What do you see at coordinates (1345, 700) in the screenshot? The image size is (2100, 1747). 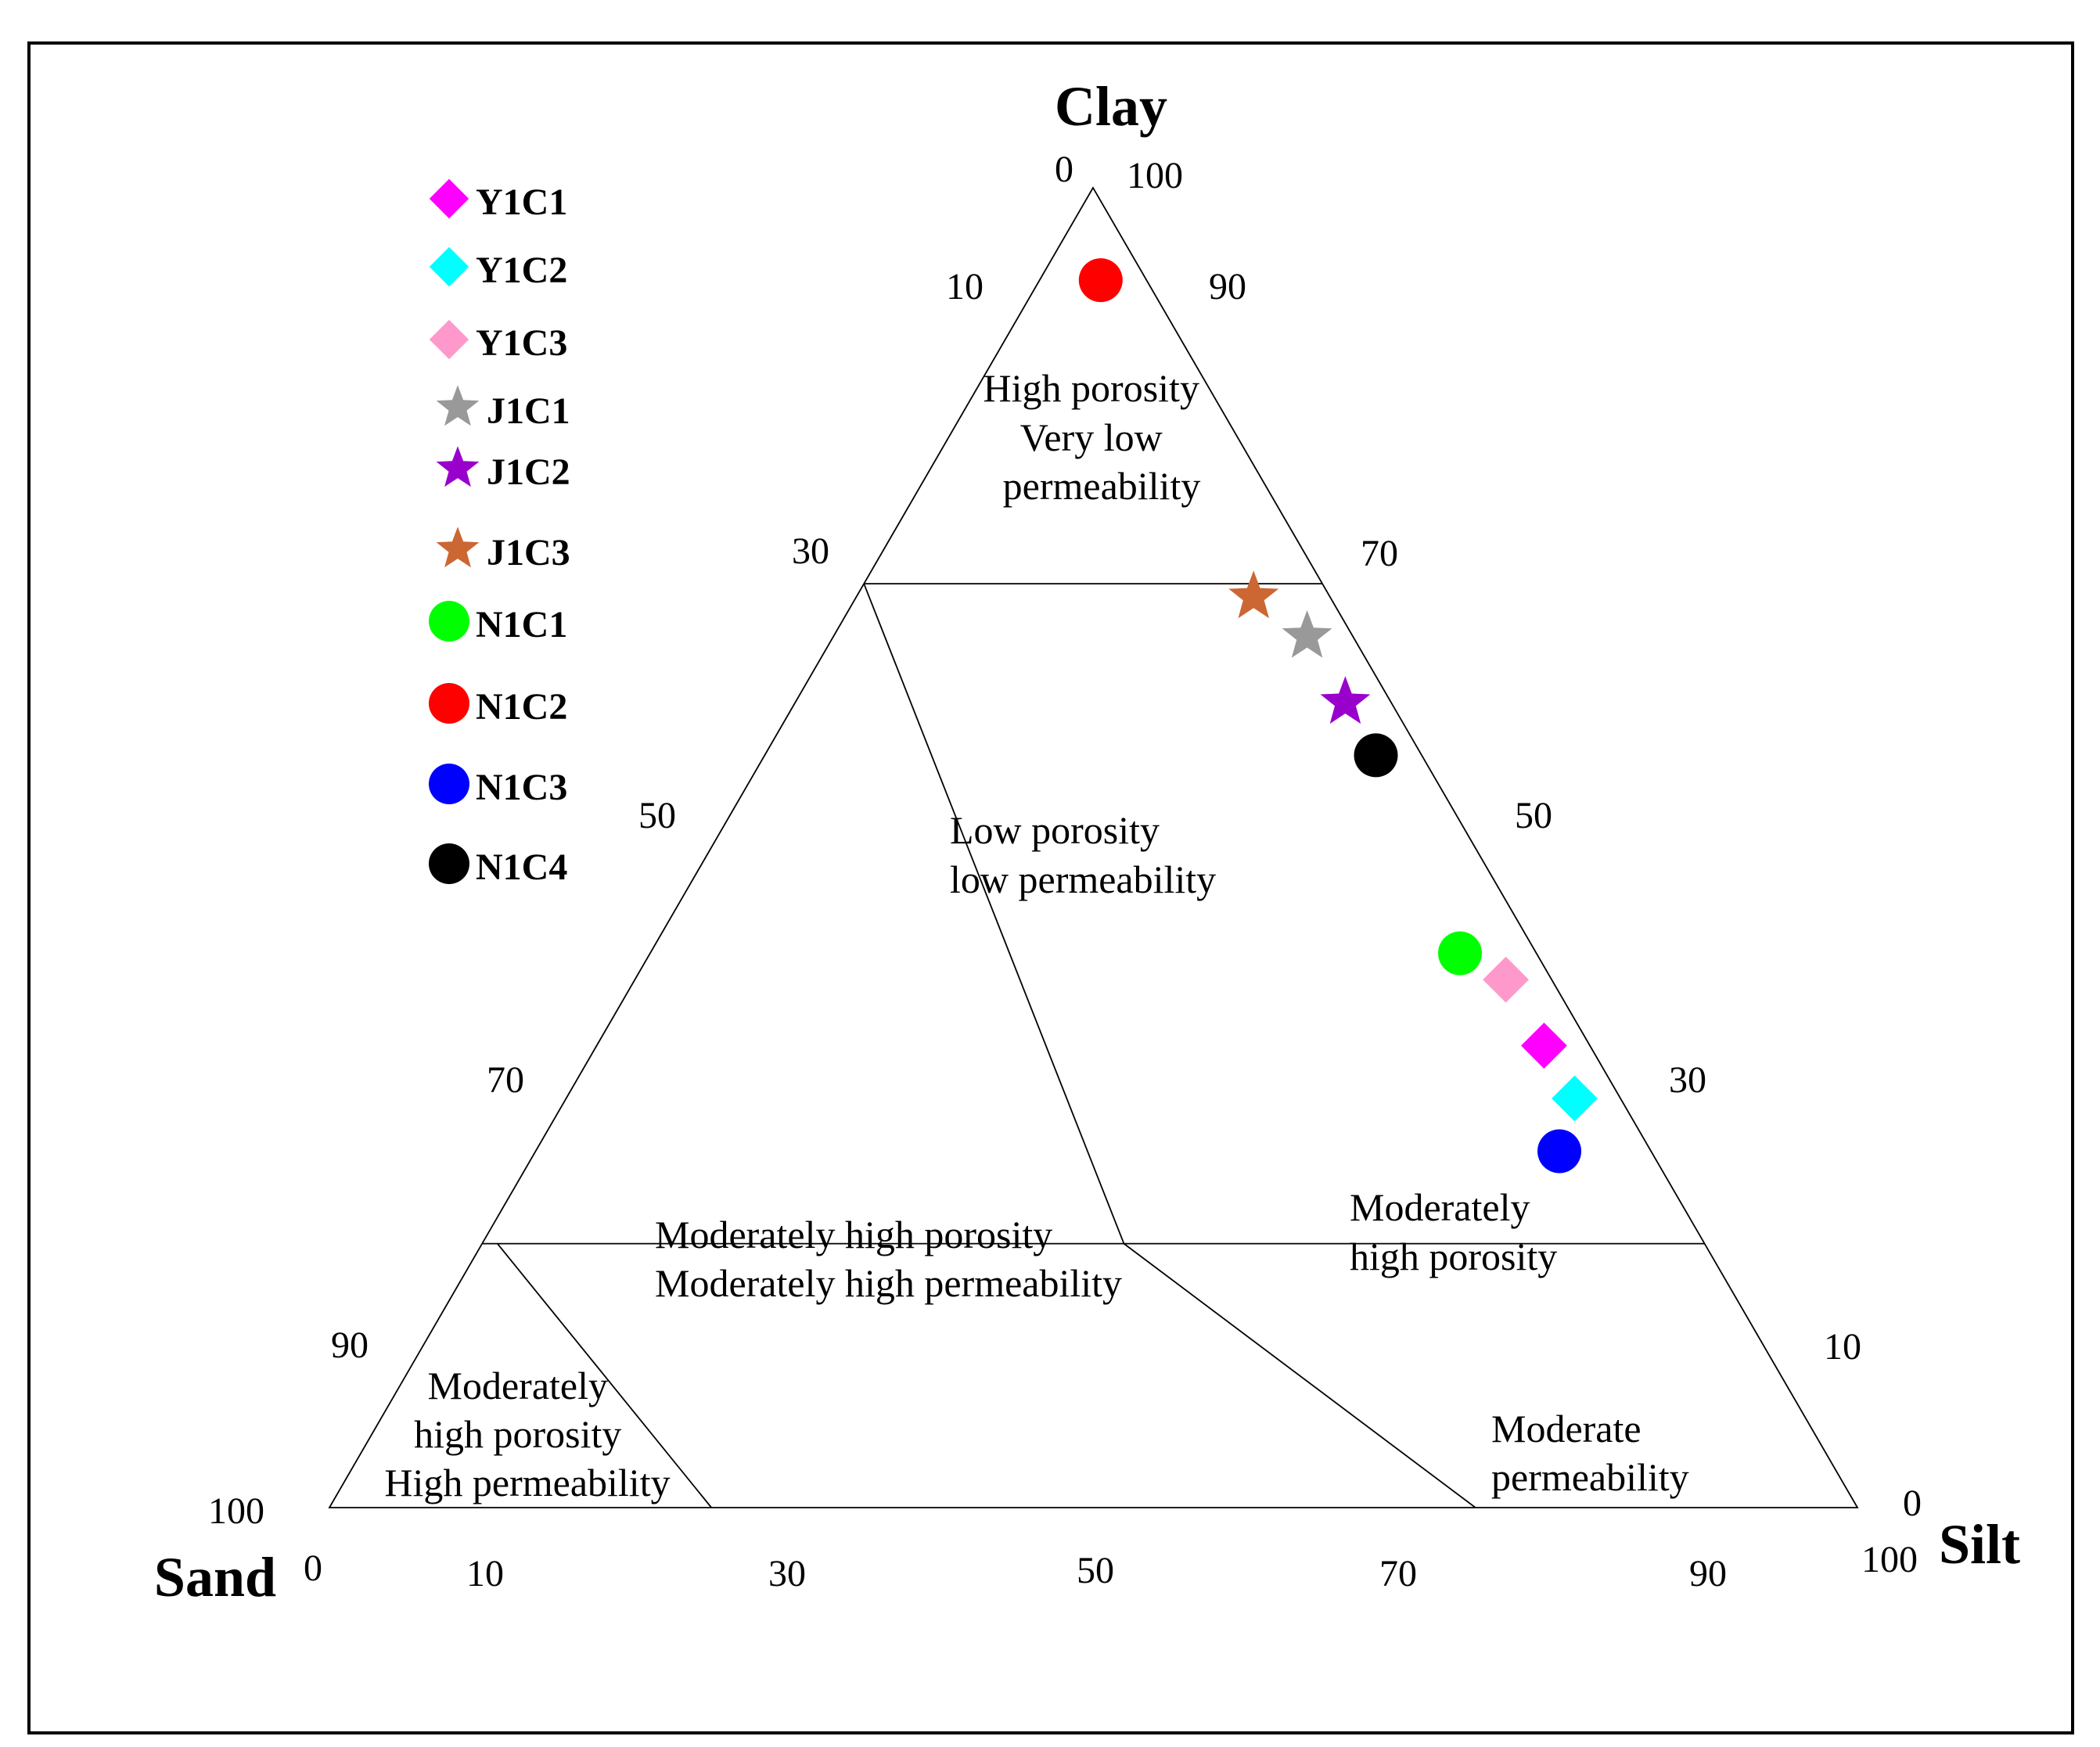 I see `point-j1c2` at bounding box center [1345, 700].